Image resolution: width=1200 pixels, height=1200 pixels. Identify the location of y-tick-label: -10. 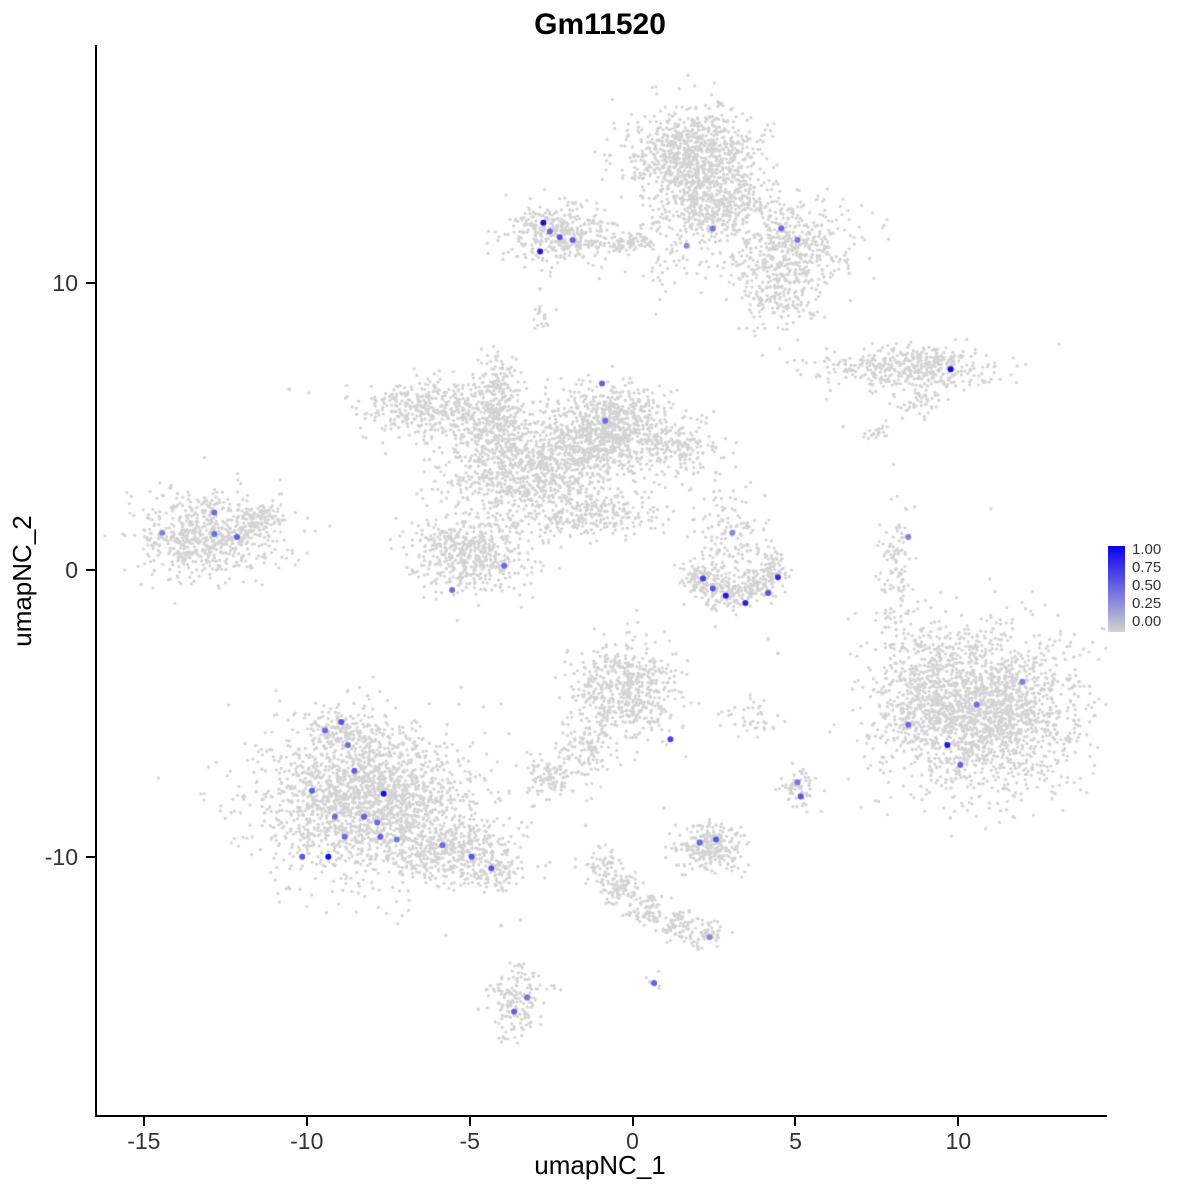
(61, 856).